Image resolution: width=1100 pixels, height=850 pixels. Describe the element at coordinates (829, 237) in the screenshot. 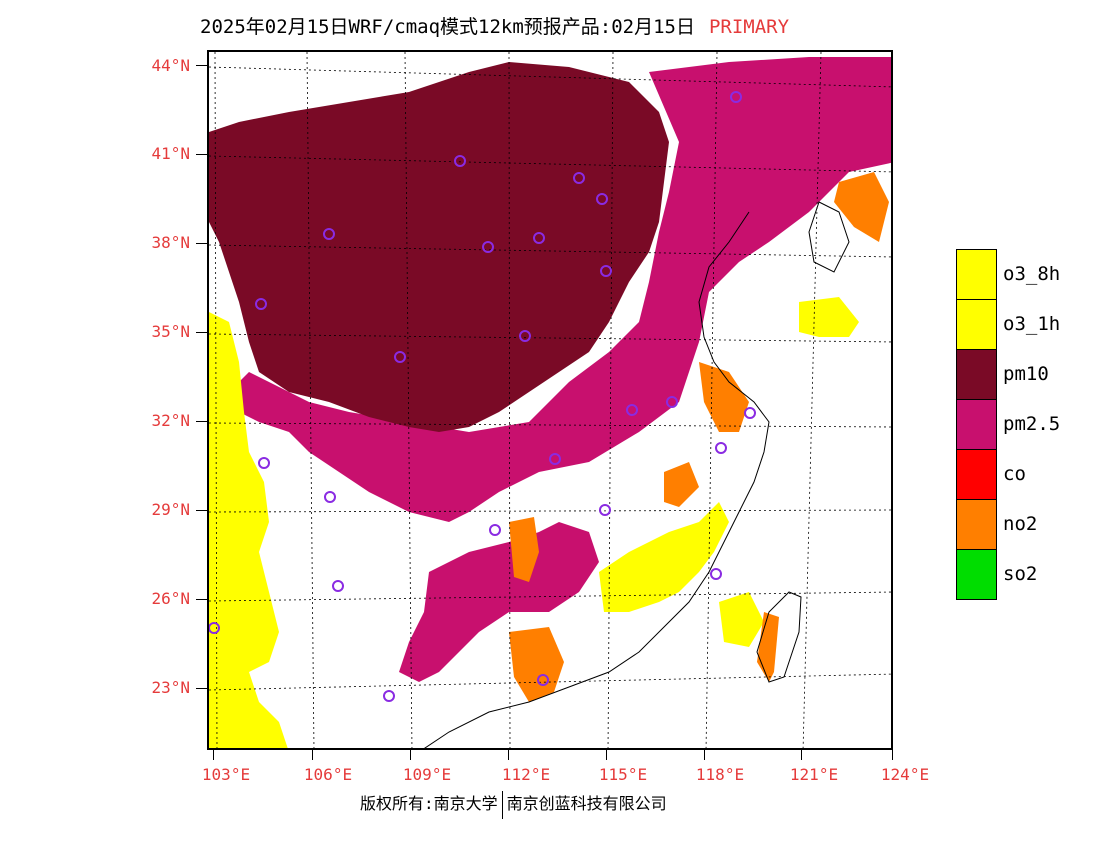

I see `shandong-outline` at that location.